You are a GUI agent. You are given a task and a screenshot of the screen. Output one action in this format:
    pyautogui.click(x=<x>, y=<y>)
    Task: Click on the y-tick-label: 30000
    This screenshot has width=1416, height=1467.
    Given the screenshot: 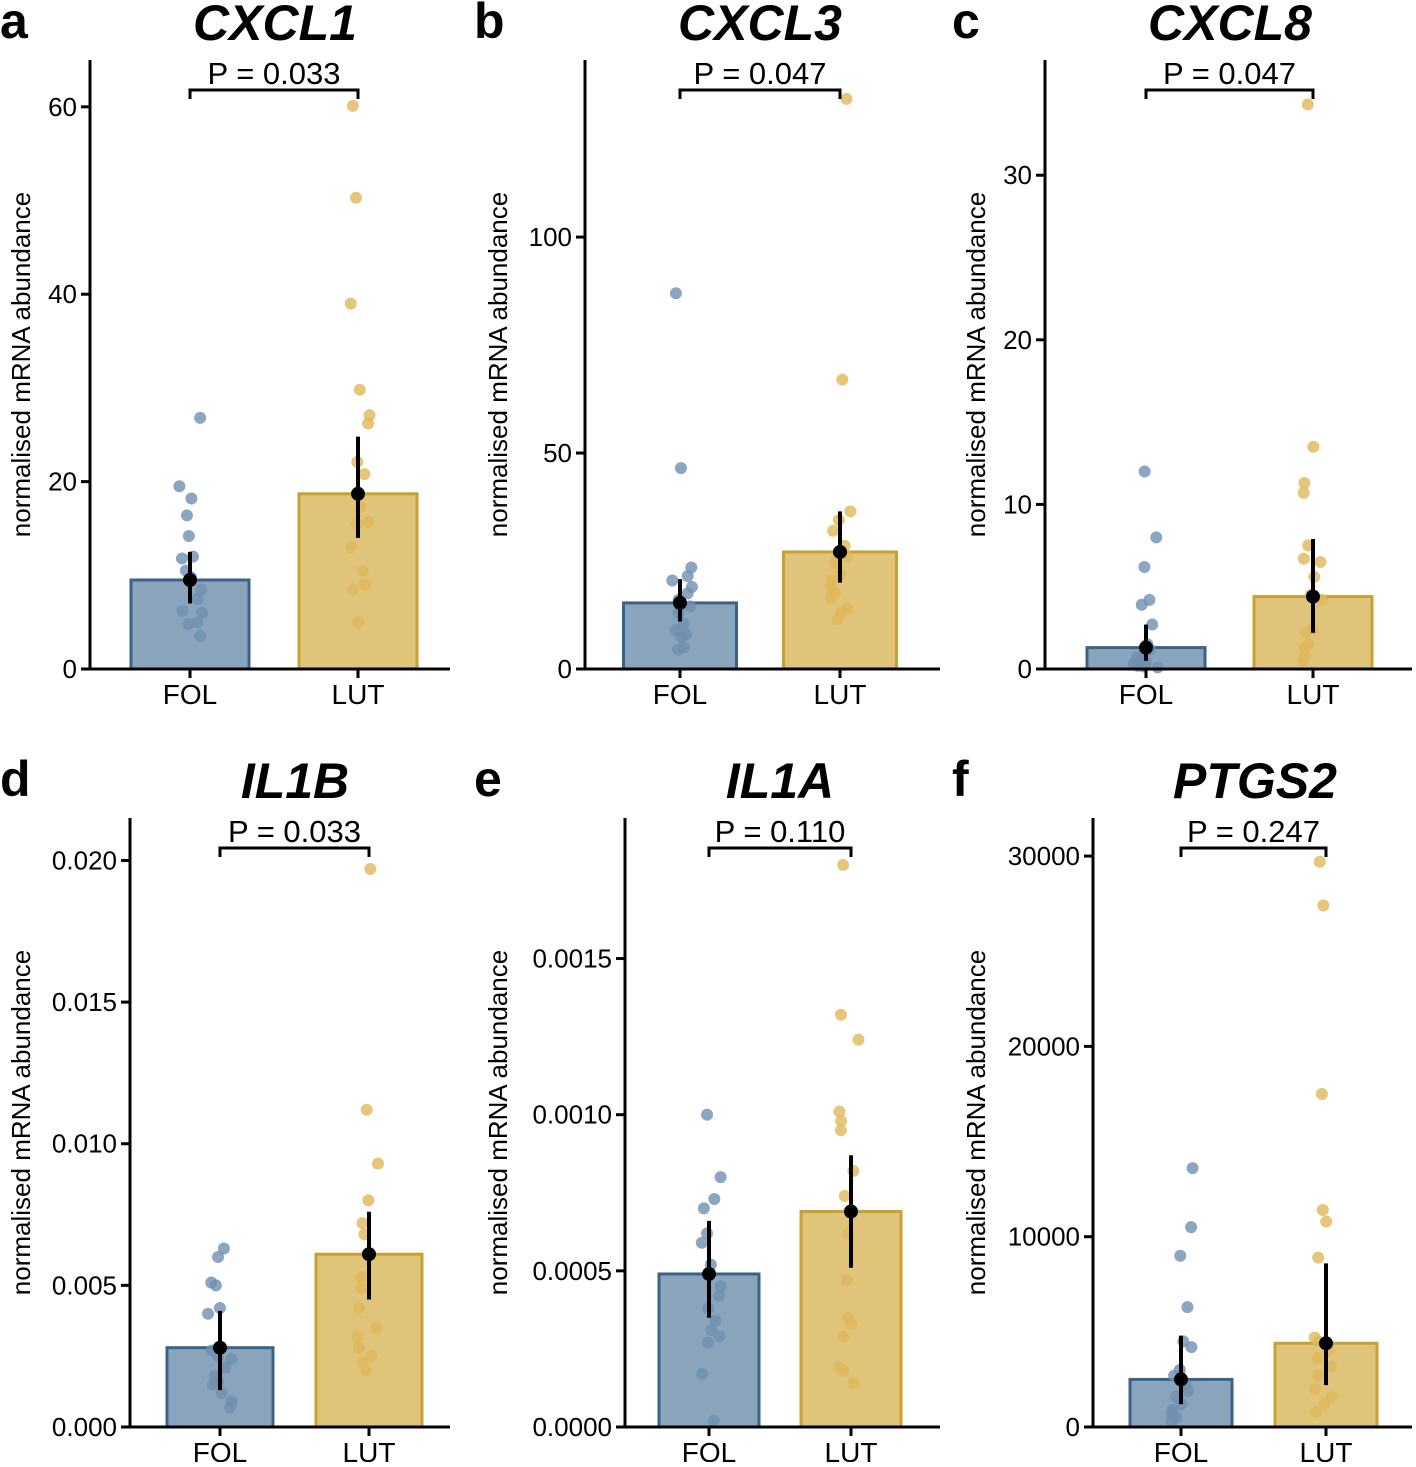 What is the action you would take?
    pyautogui.click(x=1044, y=856)
    